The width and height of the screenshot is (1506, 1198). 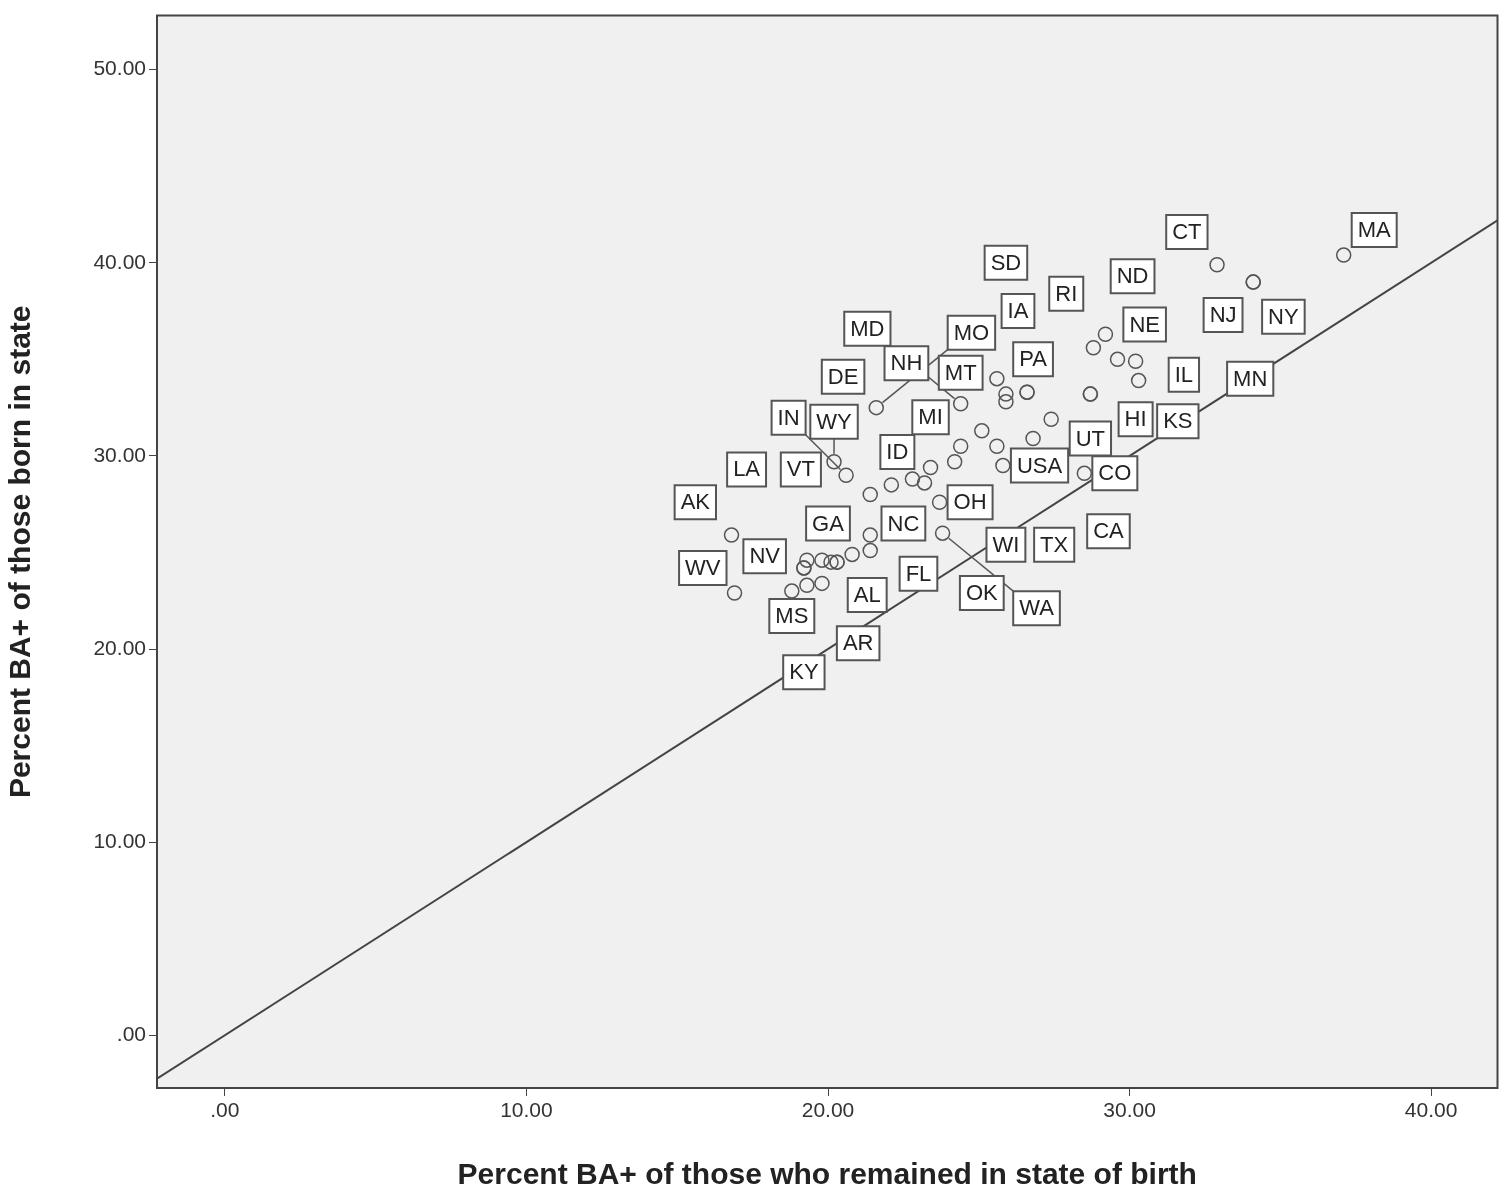 I want to click on annotation: NV, so click(x=765, y=556).